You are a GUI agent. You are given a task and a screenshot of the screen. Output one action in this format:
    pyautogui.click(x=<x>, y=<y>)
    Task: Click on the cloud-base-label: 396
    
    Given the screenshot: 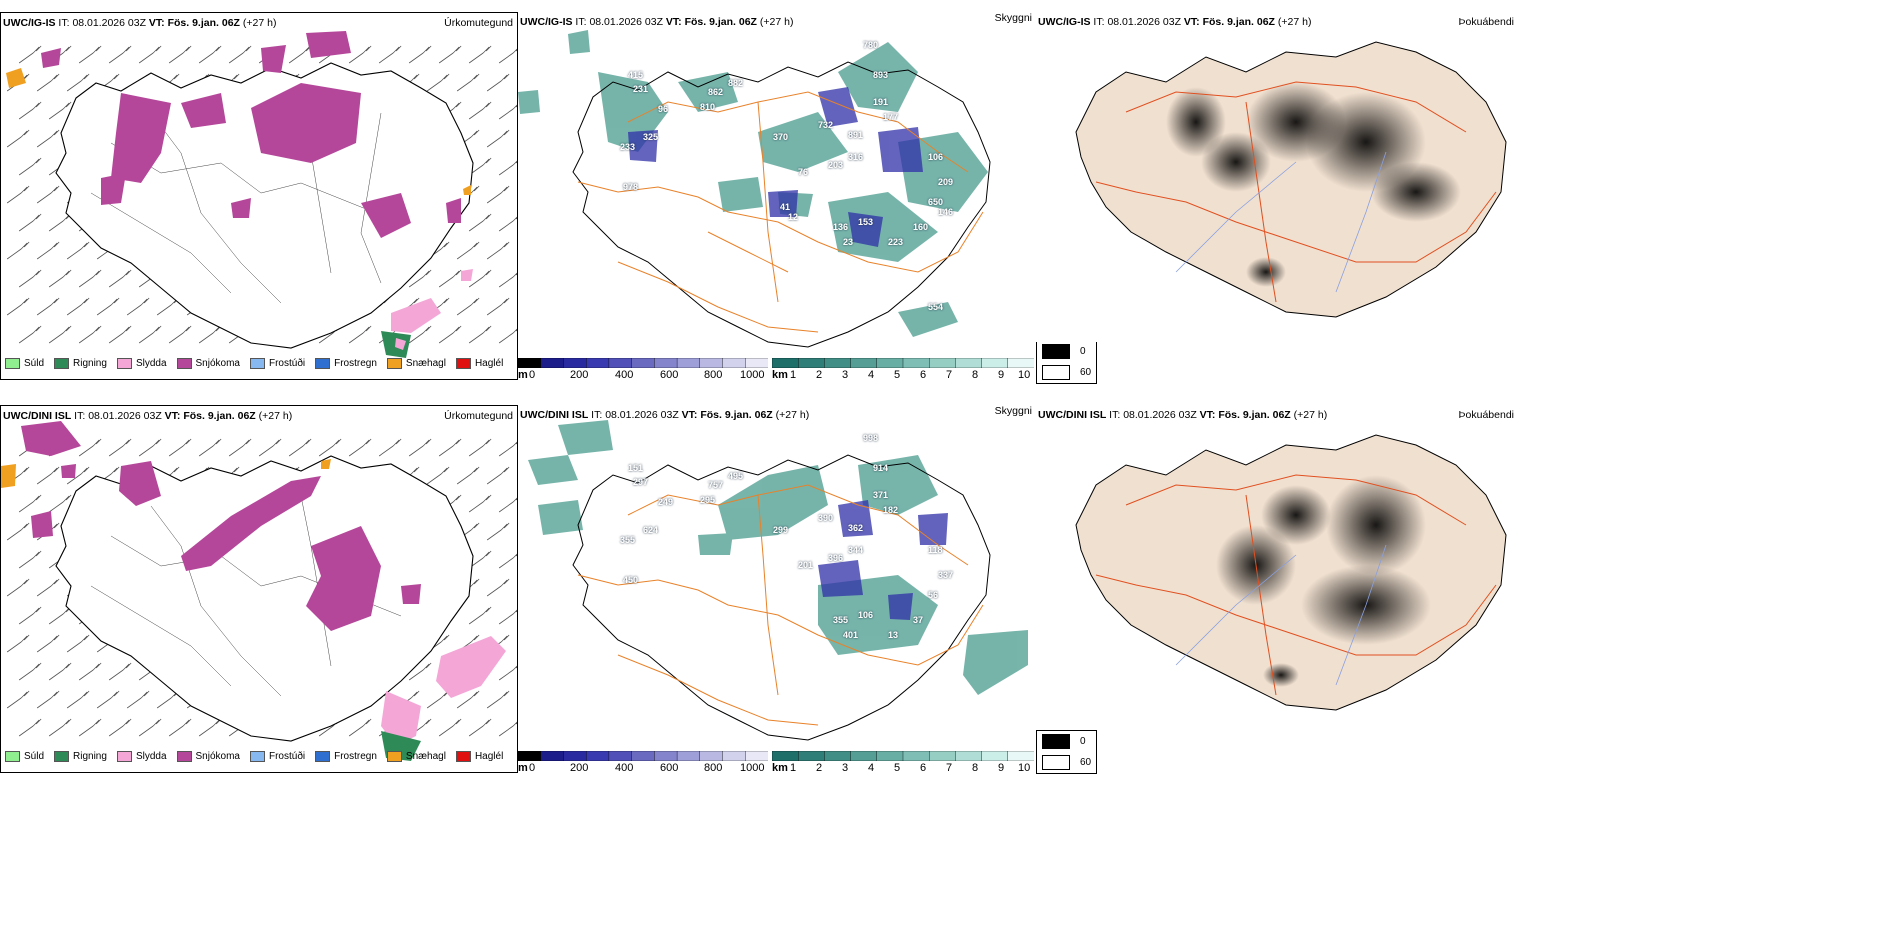 What is the action you would take?
    pyautogui.click(x=836, y=558)
    